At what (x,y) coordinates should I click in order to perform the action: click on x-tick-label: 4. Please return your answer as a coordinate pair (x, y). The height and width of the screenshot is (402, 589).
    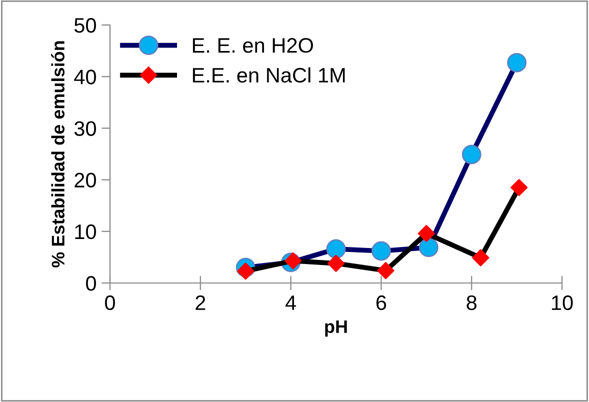
    Looking at the image, I should click on (290, 303).